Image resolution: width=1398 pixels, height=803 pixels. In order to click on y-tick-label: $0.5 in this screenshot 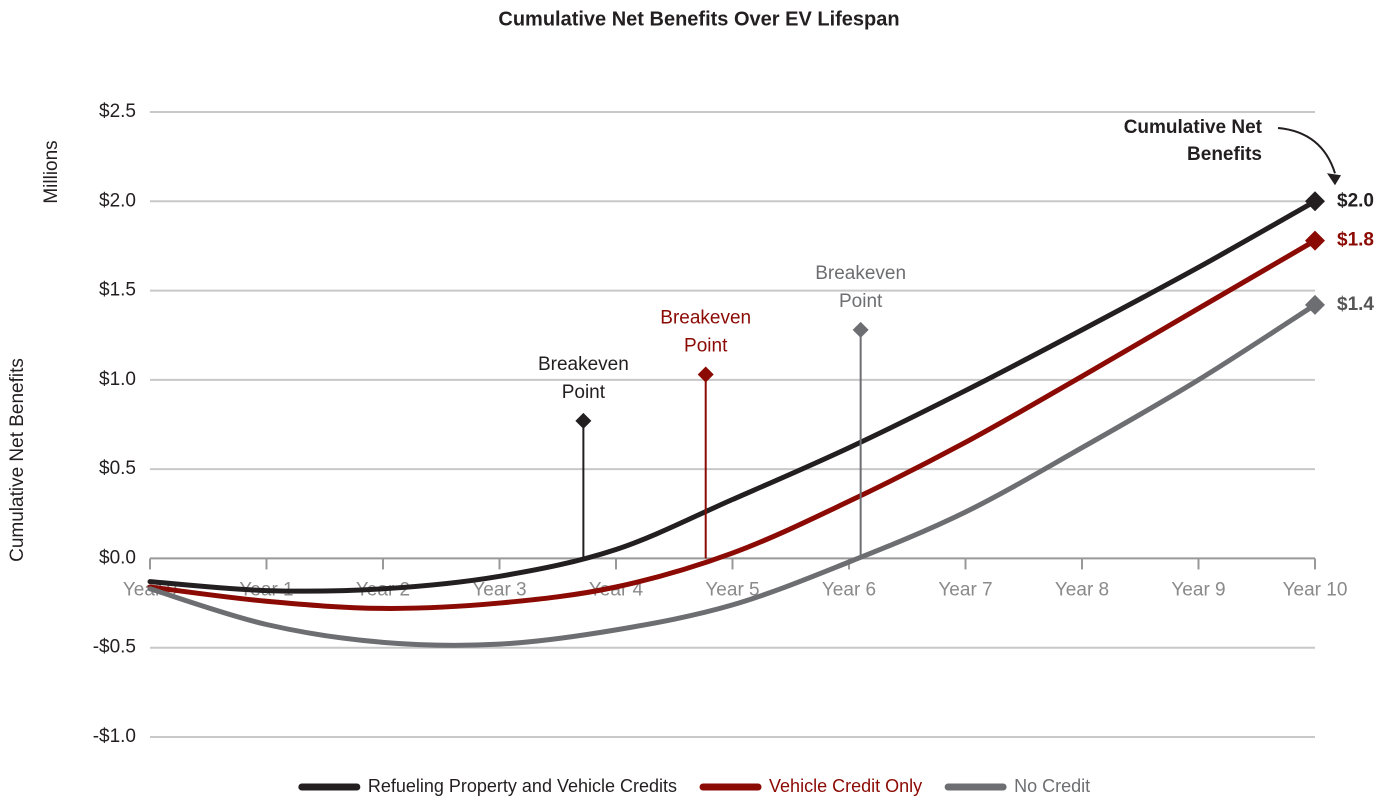, I will do `click(117, 468)`.